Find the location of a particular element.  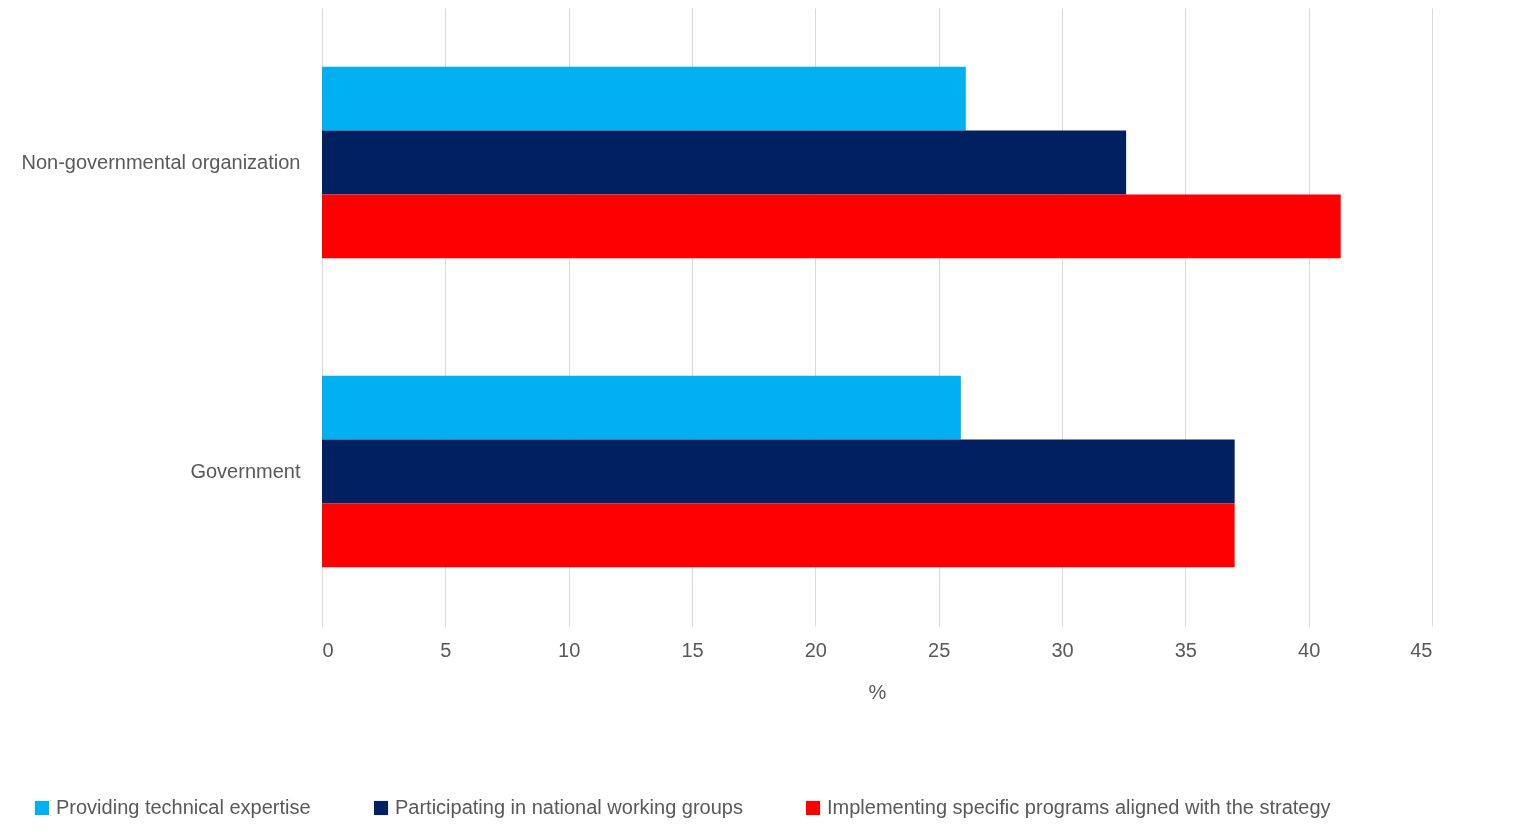

legend-label: Participating in national working groups is located at coordinates (569, 807).